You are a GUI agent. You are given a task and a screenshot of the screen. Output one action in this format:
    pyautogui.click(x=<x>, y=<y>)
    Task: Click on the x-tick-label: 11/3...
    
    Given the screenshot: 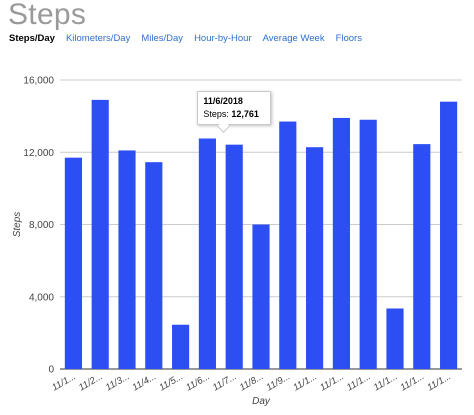 What is the action you would take?
    pyautogui.click(x=118, y=382)
    